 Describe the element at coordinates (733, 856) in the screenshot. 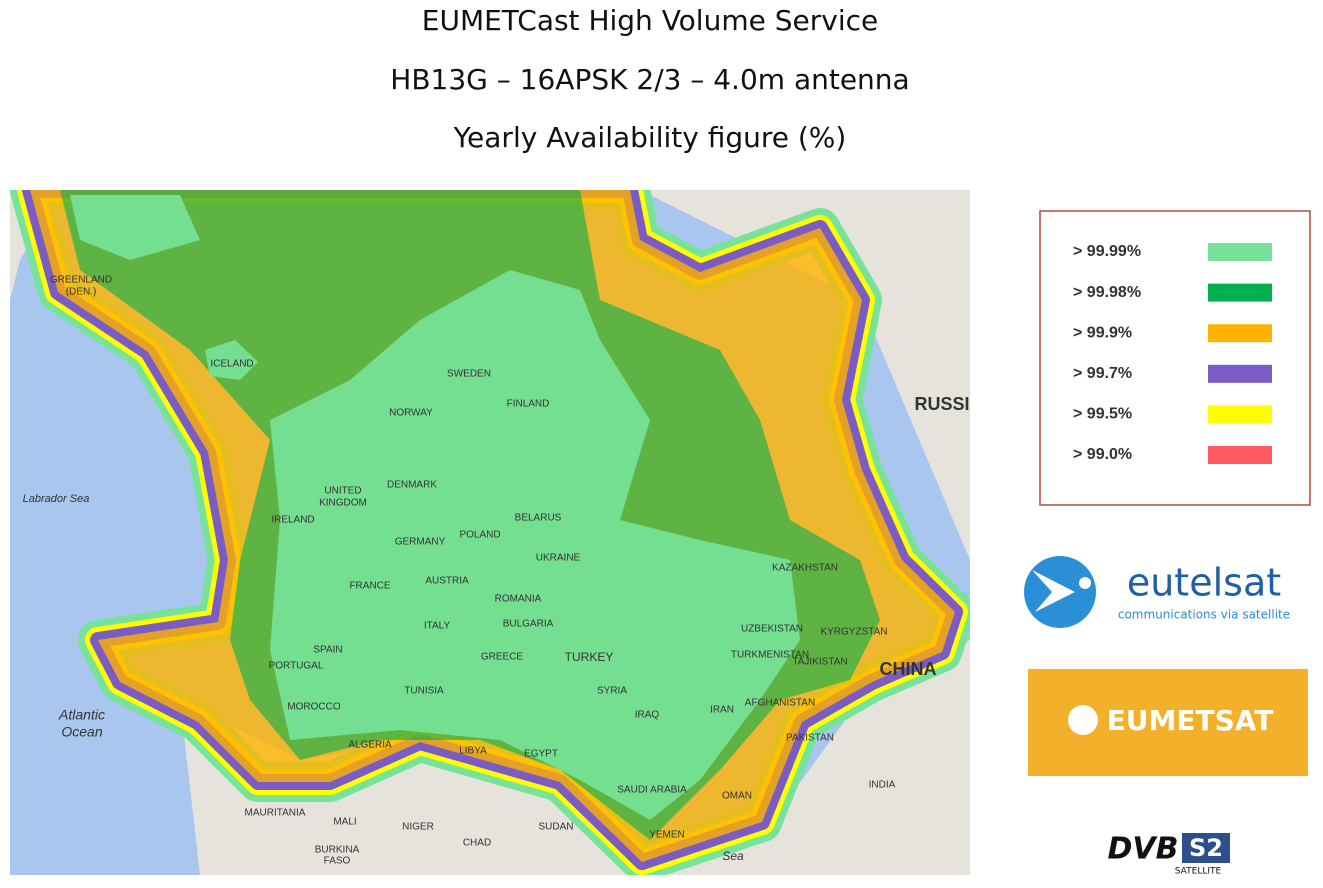

I see `map-label: Sea` at that location.